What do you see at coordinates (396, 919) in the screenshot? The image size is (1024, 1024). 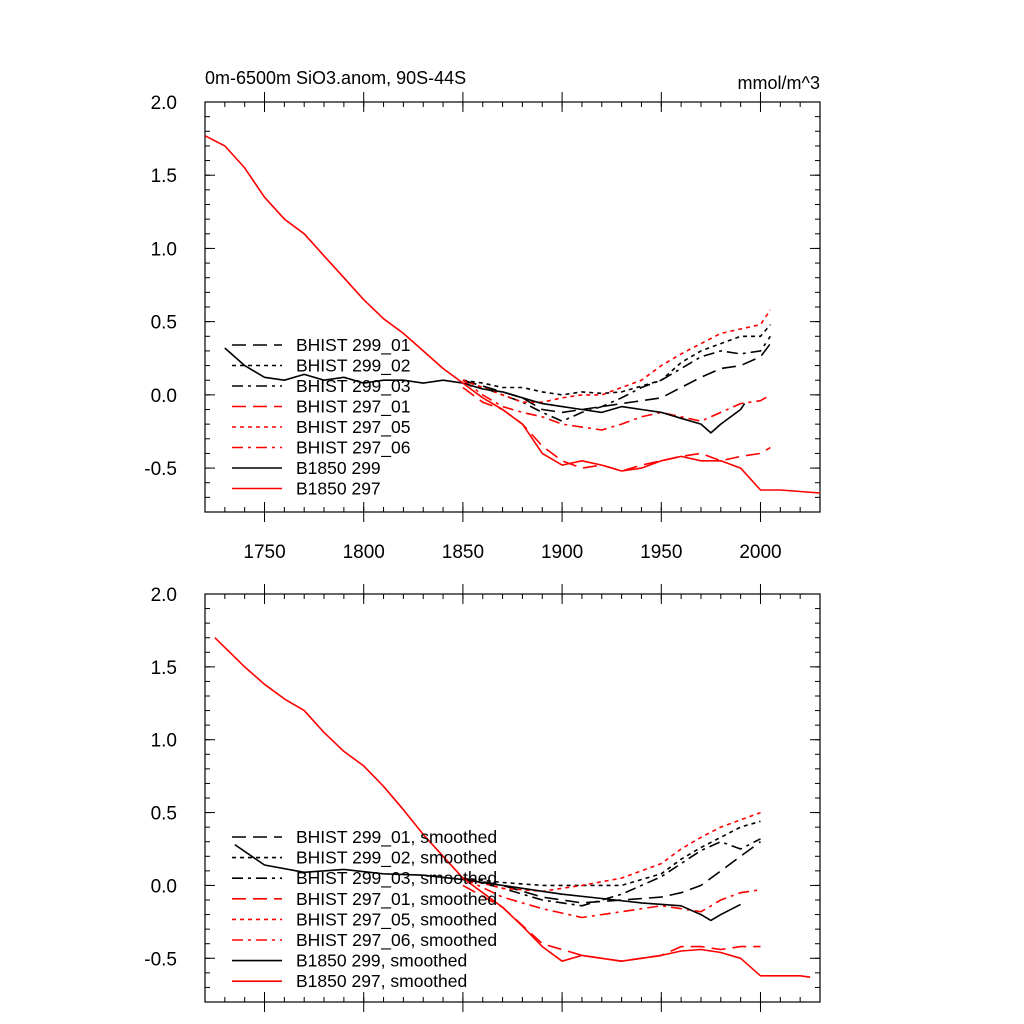 I see `legend-label: BHIST 297_05, smoothed` at bounding box center [396, 919].